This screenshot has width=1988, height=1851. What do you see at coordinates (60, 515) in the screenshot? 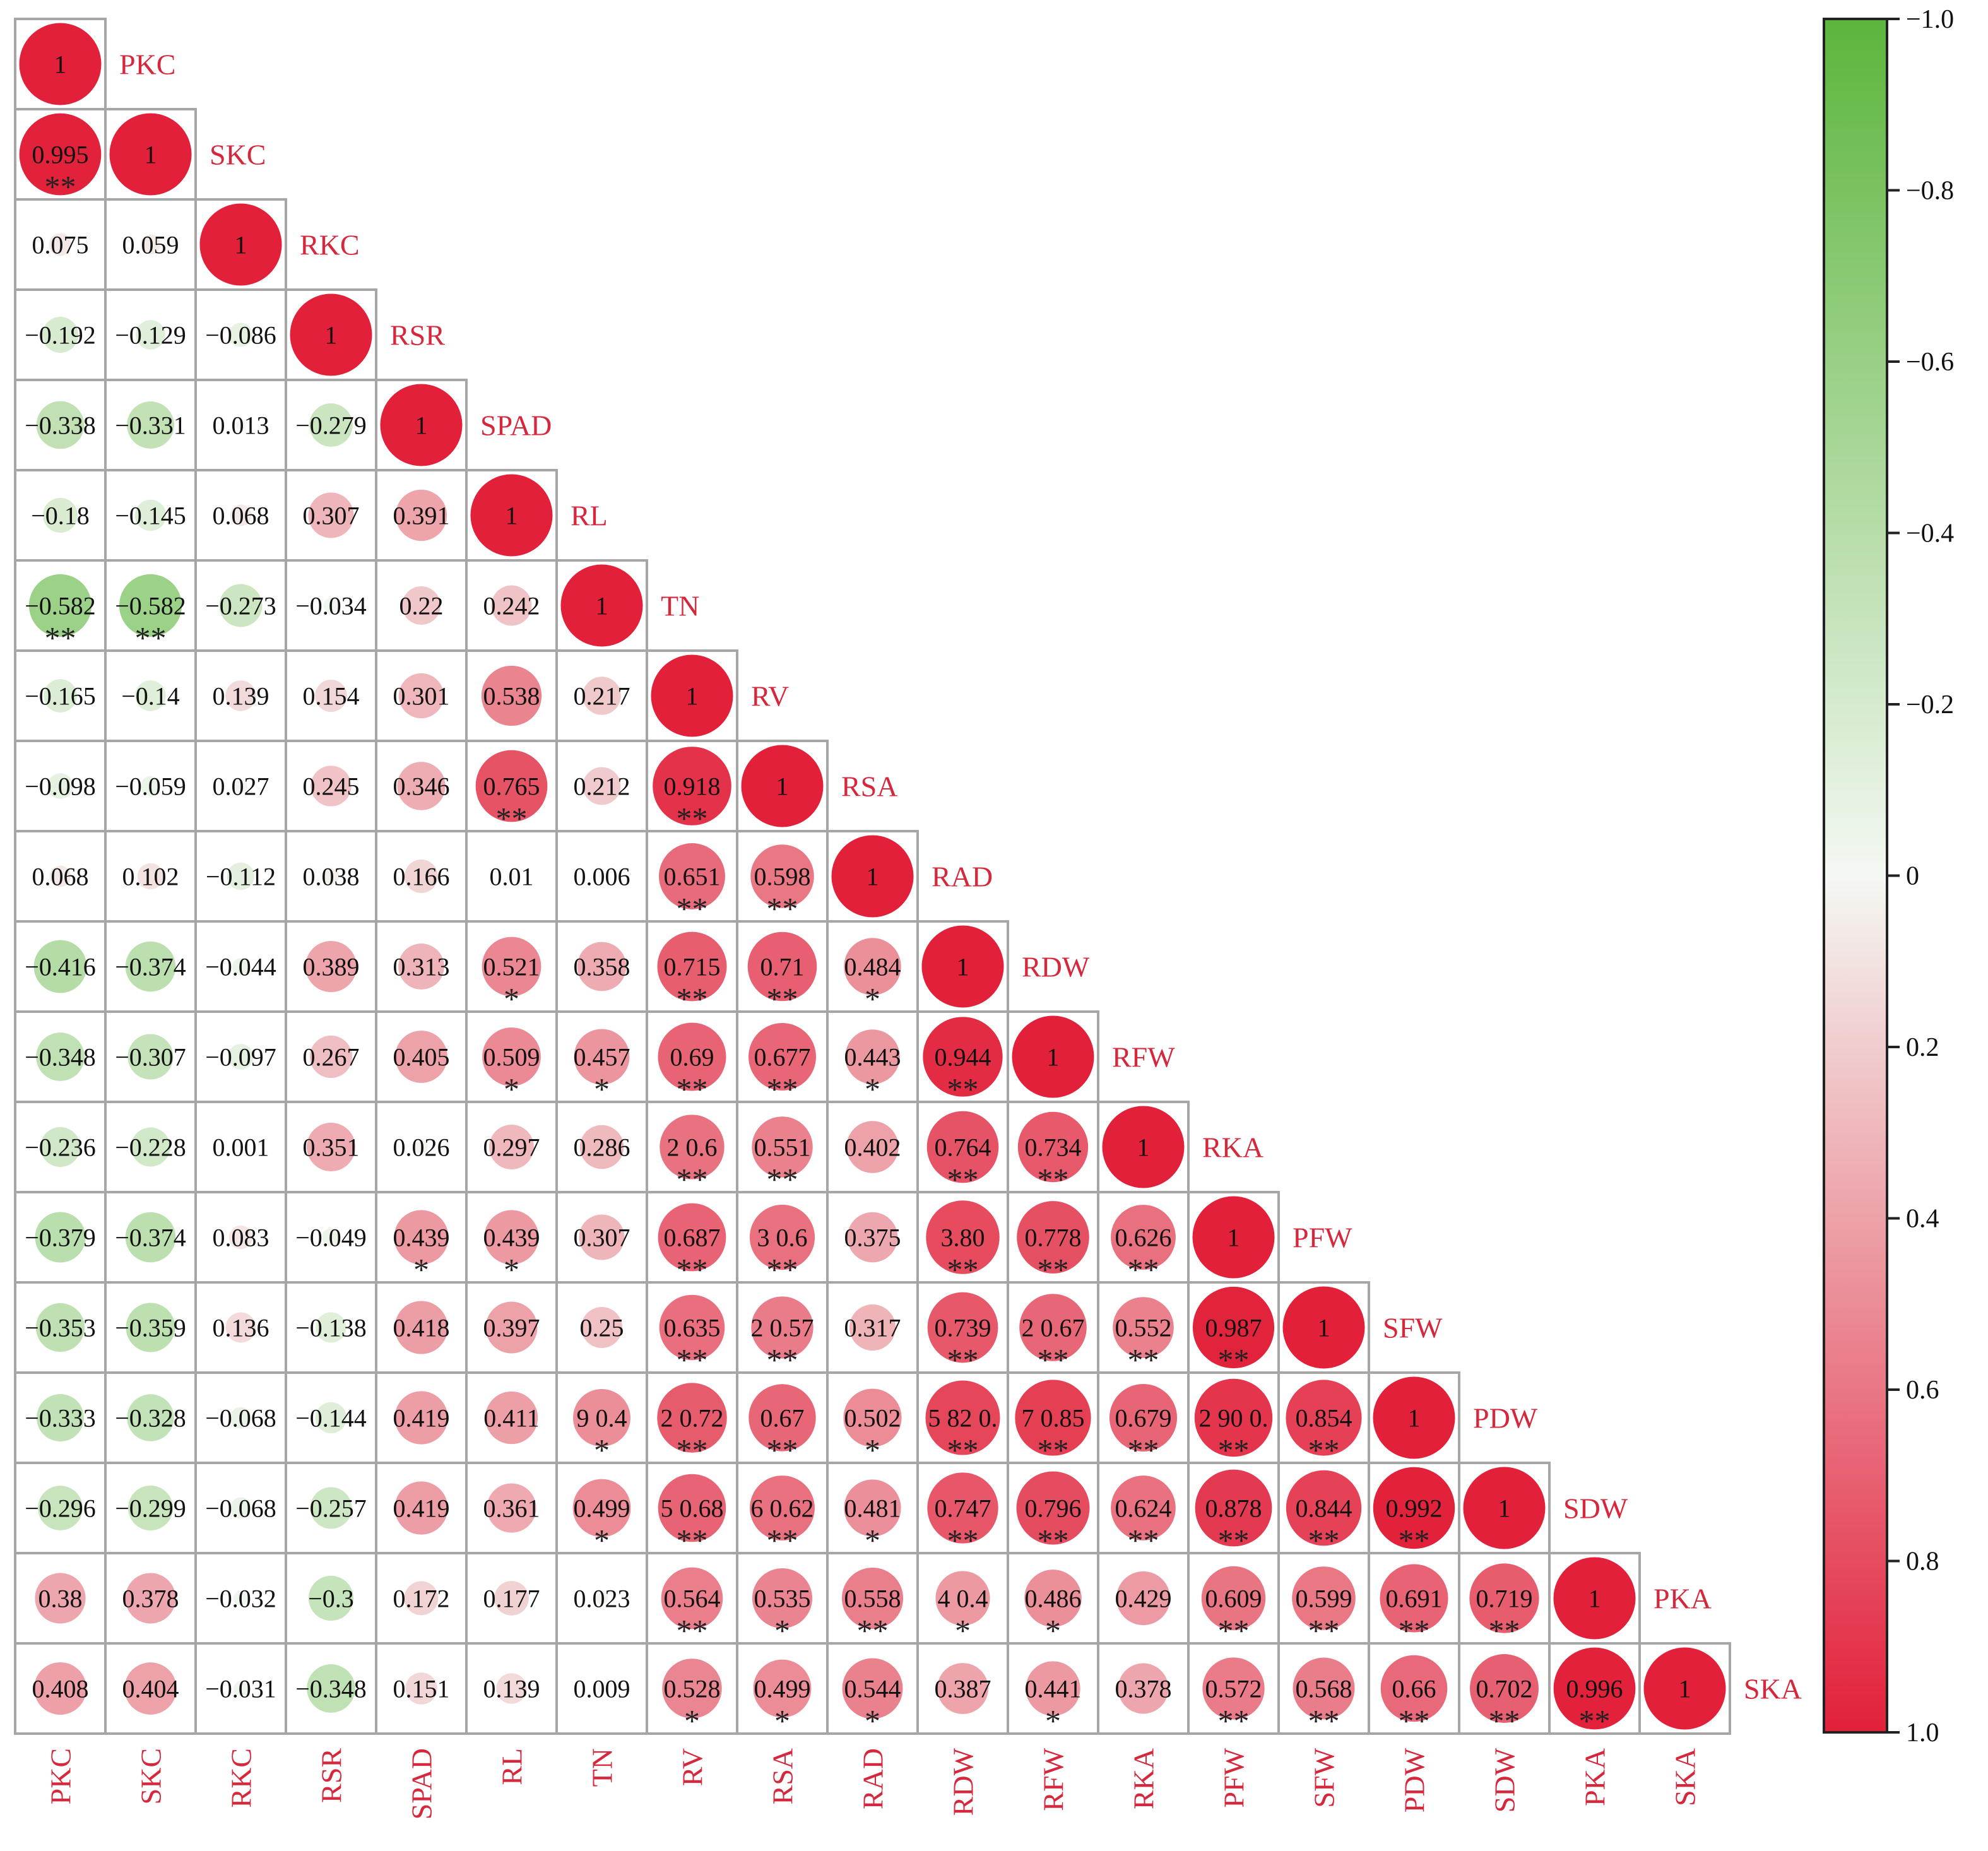
I see `cell-RL-PKC: −0.18` at bounding box center [60, 515].